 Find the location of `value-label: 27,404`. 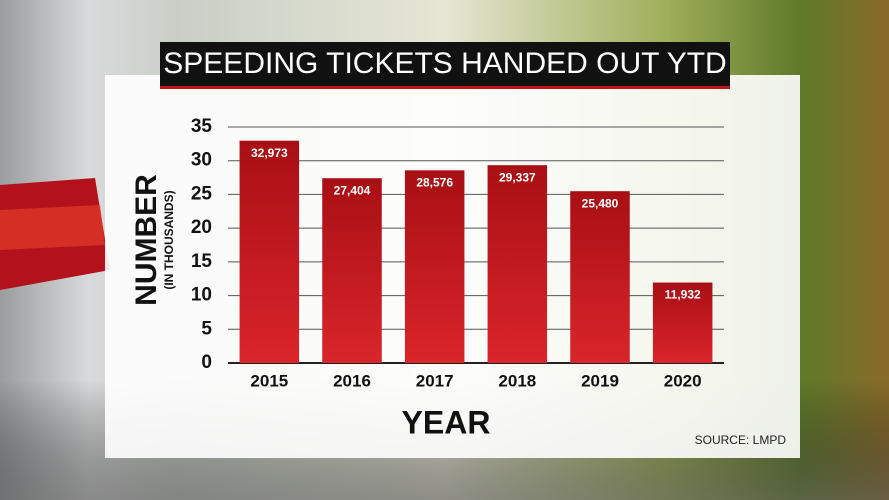

value-label: 27,404 is located at coordinates (352, 190).